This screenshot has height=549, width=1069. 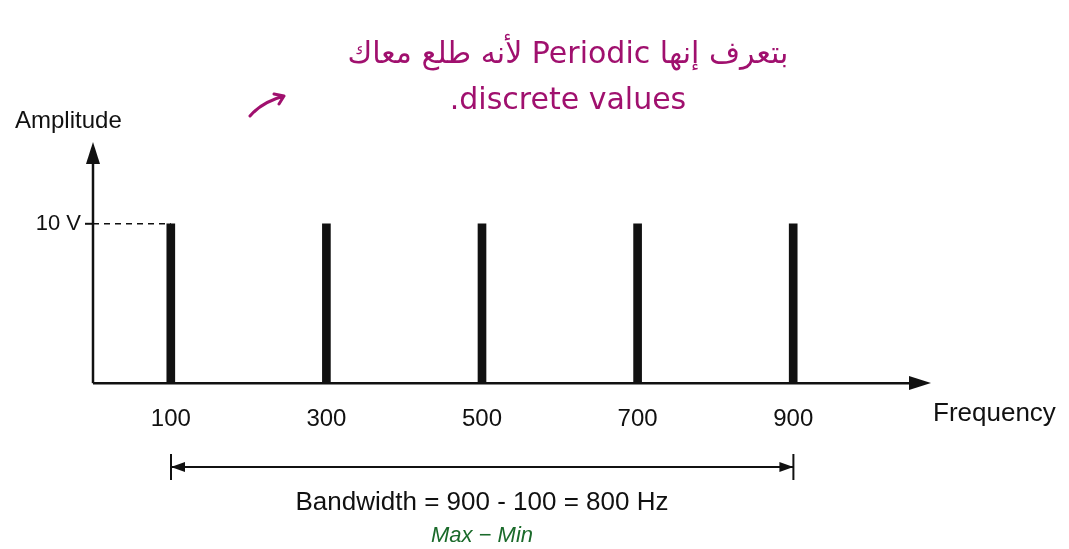 I want to click on y-axis-title: Amplitude, so click(x=68, y=120).